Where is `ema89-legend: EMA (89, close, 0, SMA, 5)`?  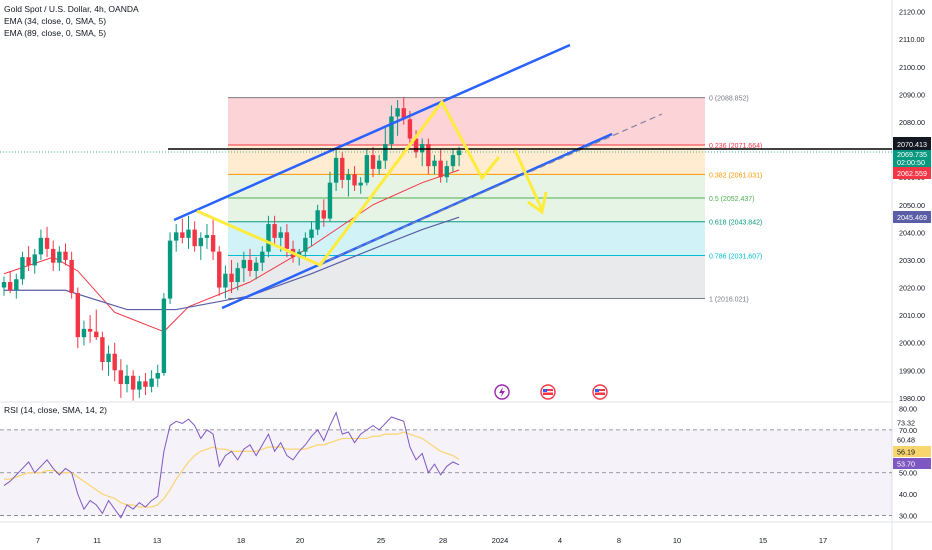 ema89-legend: EMA (89, close, 0, SMA, 5) is located at coordinates (55, 33).